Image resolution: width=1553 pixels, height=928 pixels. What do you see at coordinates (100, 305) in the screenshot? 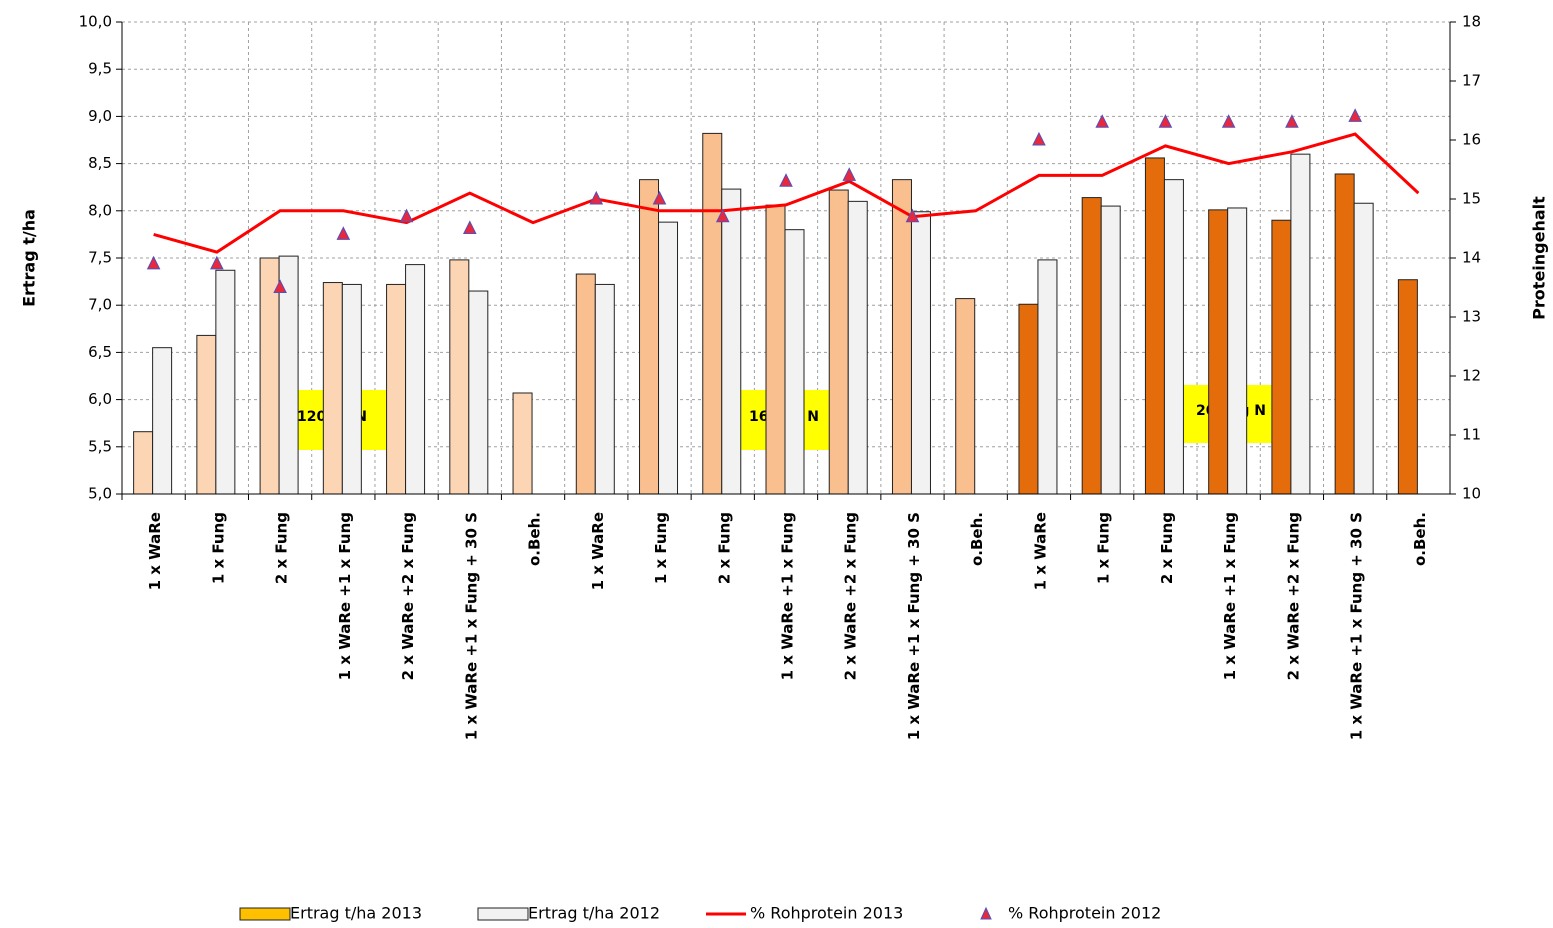
I see `y-tick-label: 7,0` at bounding box center [100, 305].